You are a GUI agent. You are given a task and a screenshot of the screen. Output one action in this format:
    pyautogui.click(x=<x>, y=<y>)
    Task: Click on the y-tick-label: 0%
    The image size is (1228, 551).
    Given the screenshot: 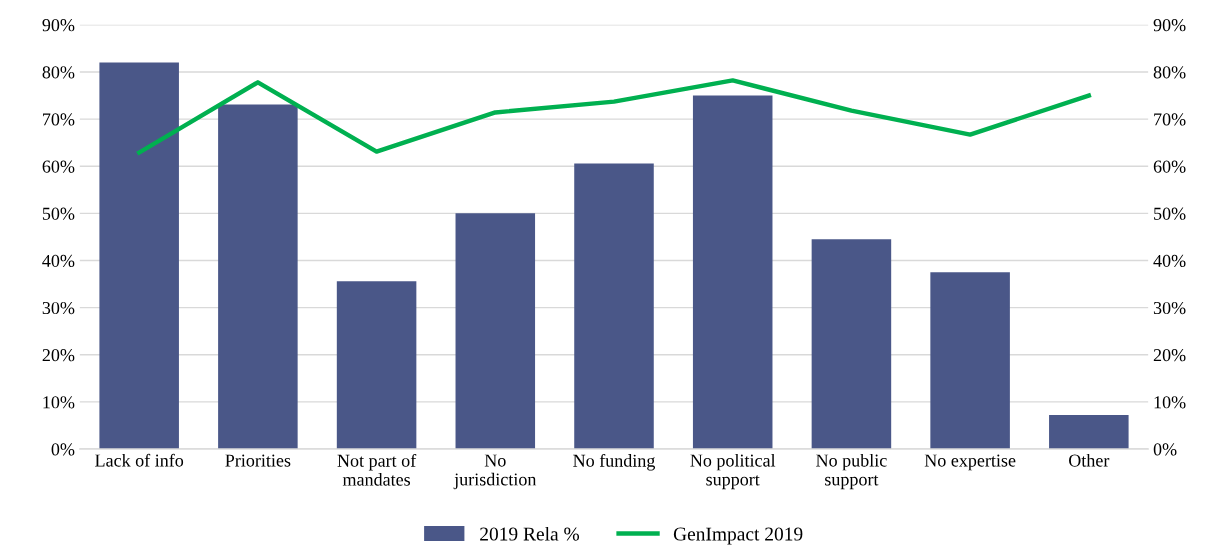 What is the action you would take?
    pyautogui.click(x=63, y=449)
    